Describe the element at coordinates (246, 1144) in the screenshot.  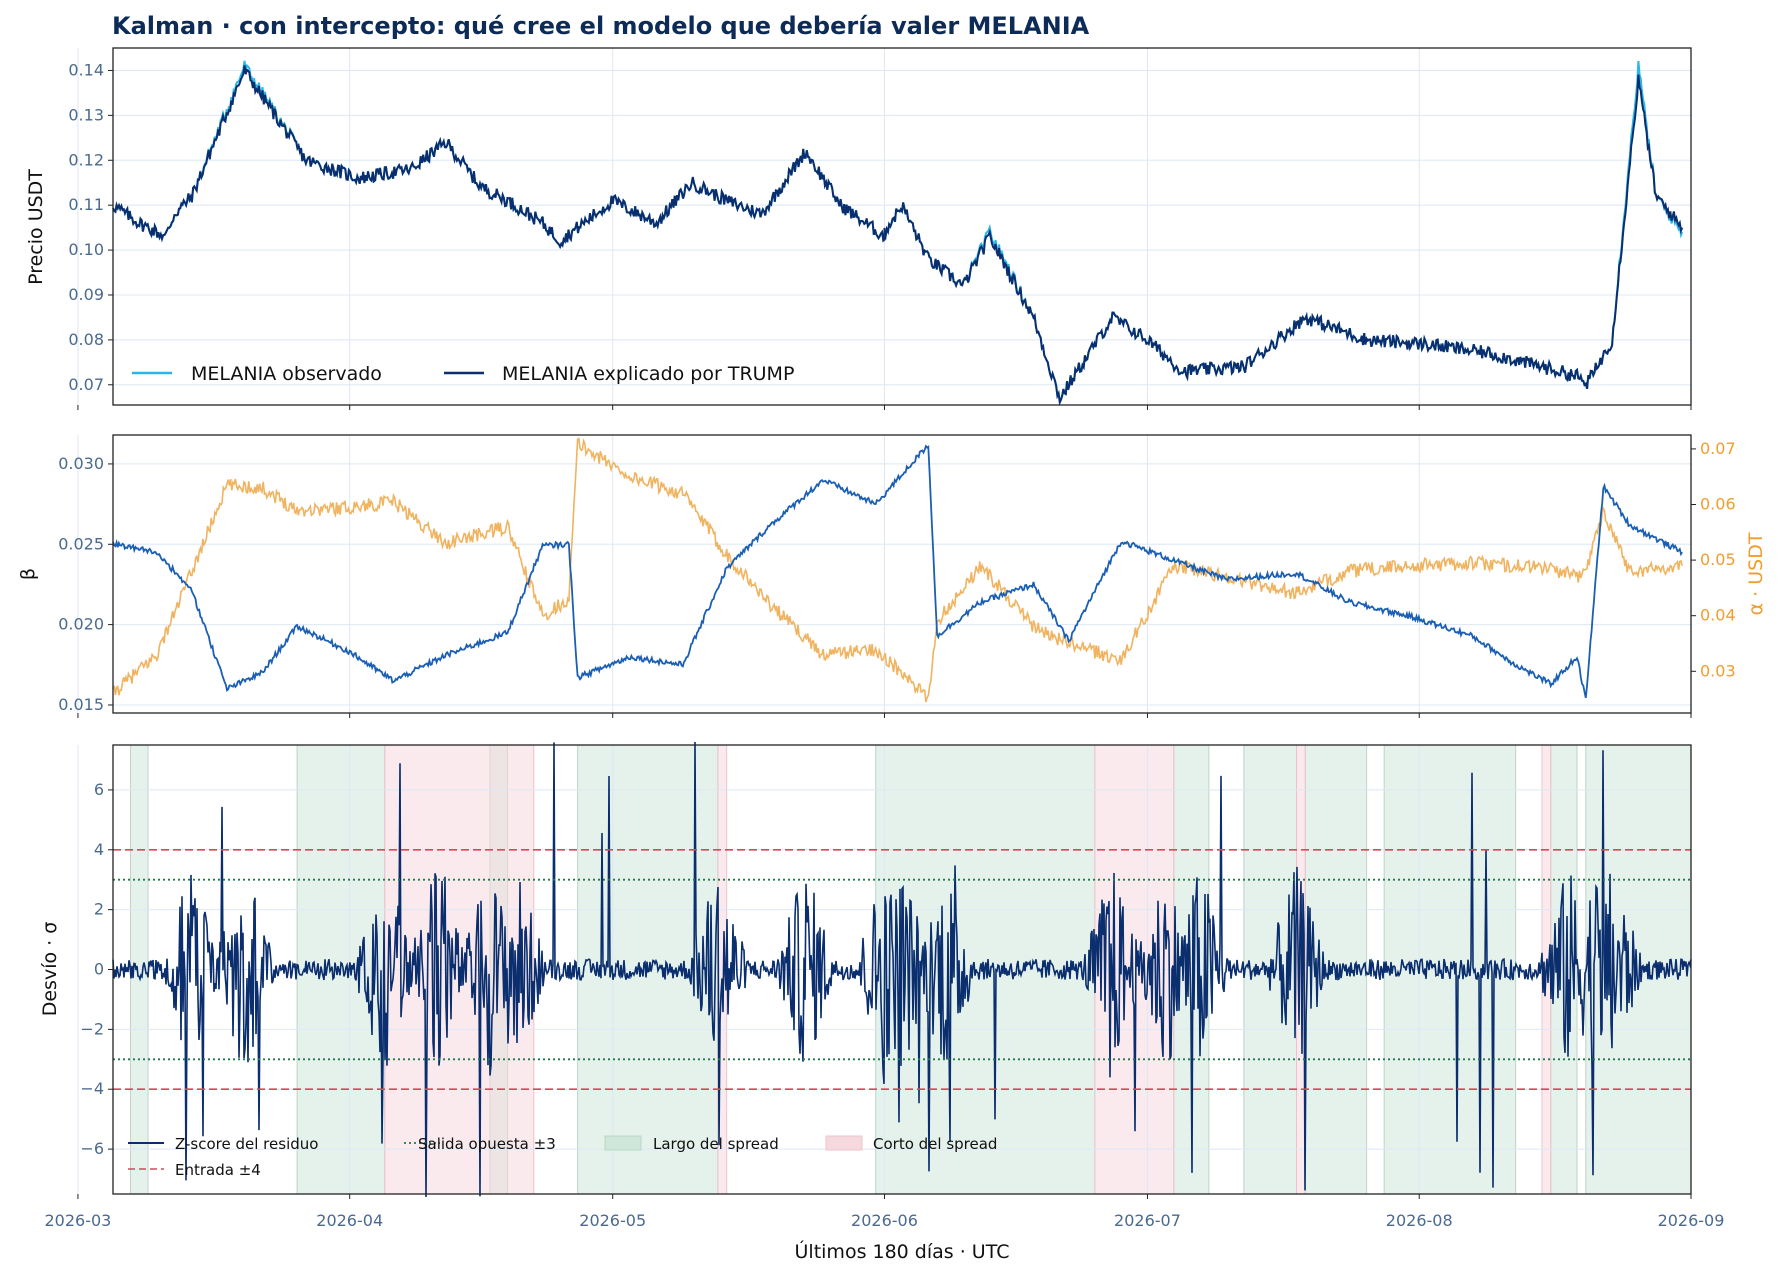
I see `legend-zscore-label: Z-score del residuo` at that location.